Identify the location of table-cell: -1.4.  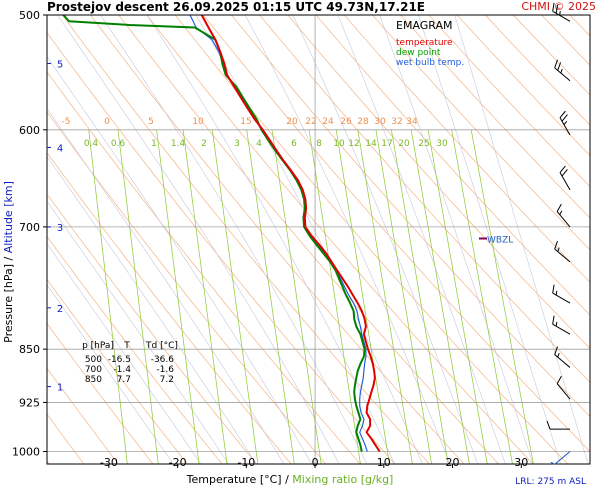
(122, 370).